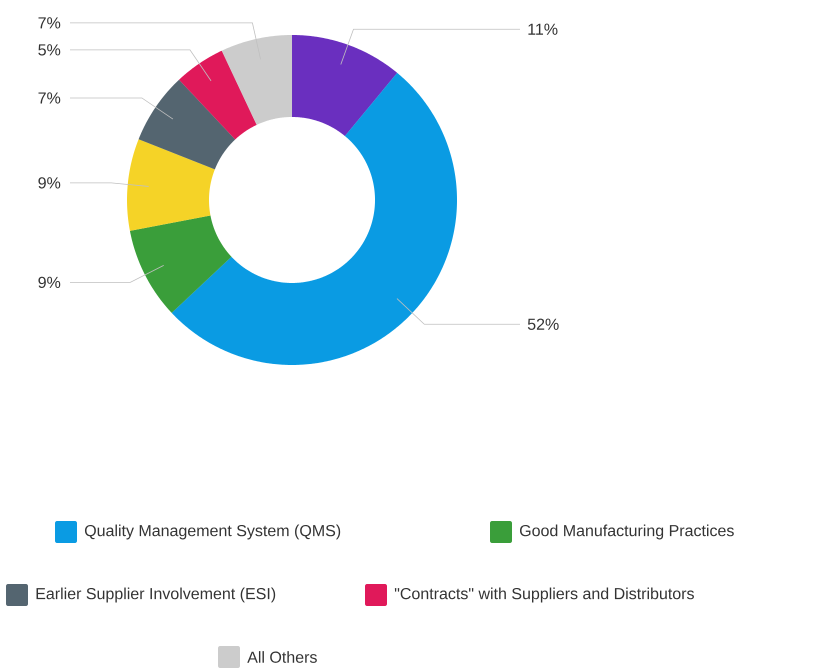 The width and height of the screenshot is (827, 668). What do you see at coordinates (627, 532) in the screenshot?
I see `legend-label: Good Manufacturing Practices` at bounding box center [627, 532].